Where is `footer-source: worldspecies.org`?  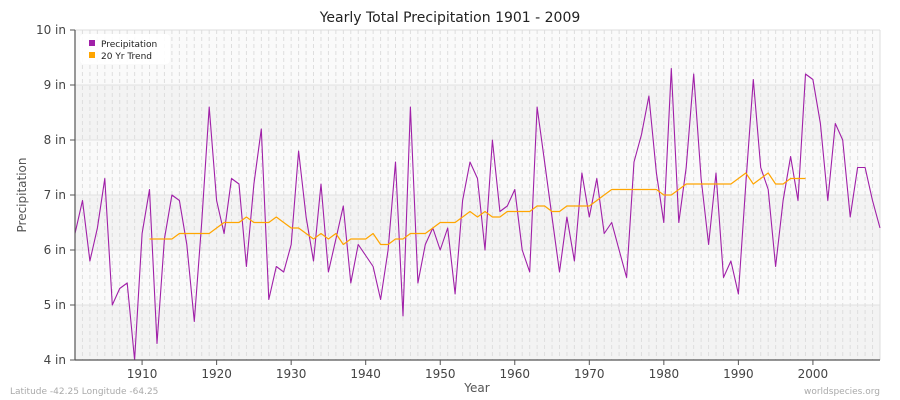
footer-source: worldspecies.org is located at coordinates (842, 392).